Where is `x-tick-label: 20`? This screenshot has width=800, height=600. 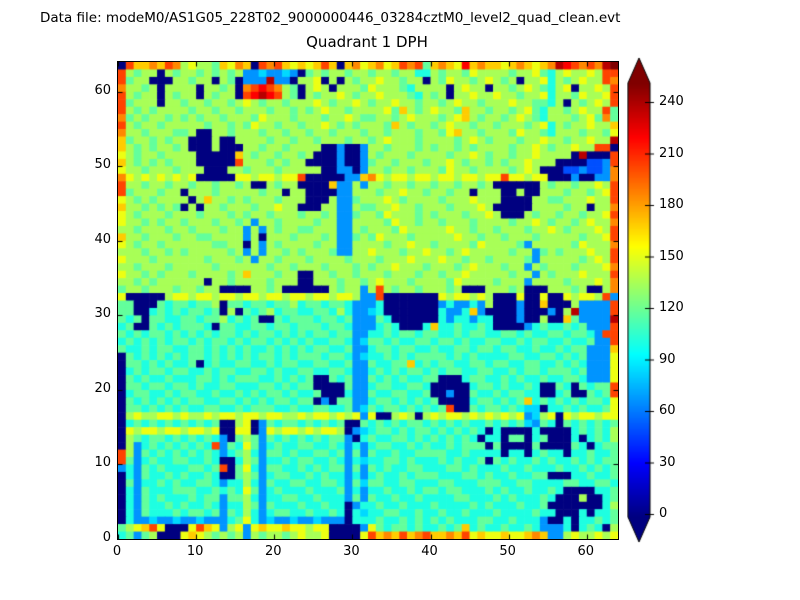 x-tick-label: 20 is located at coordinates (273, 551).